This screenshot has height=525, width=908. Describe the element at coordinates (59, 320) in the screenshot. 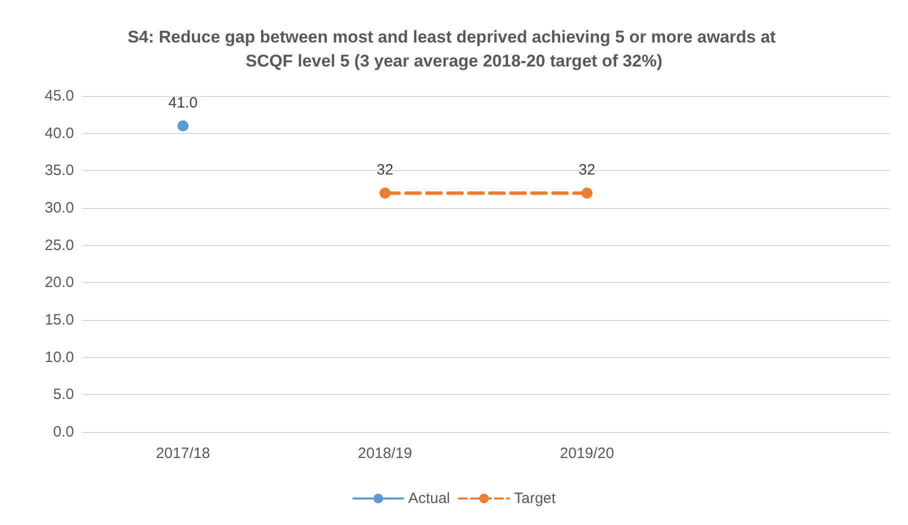

I see `y-tick-label: 15.0` at that location.